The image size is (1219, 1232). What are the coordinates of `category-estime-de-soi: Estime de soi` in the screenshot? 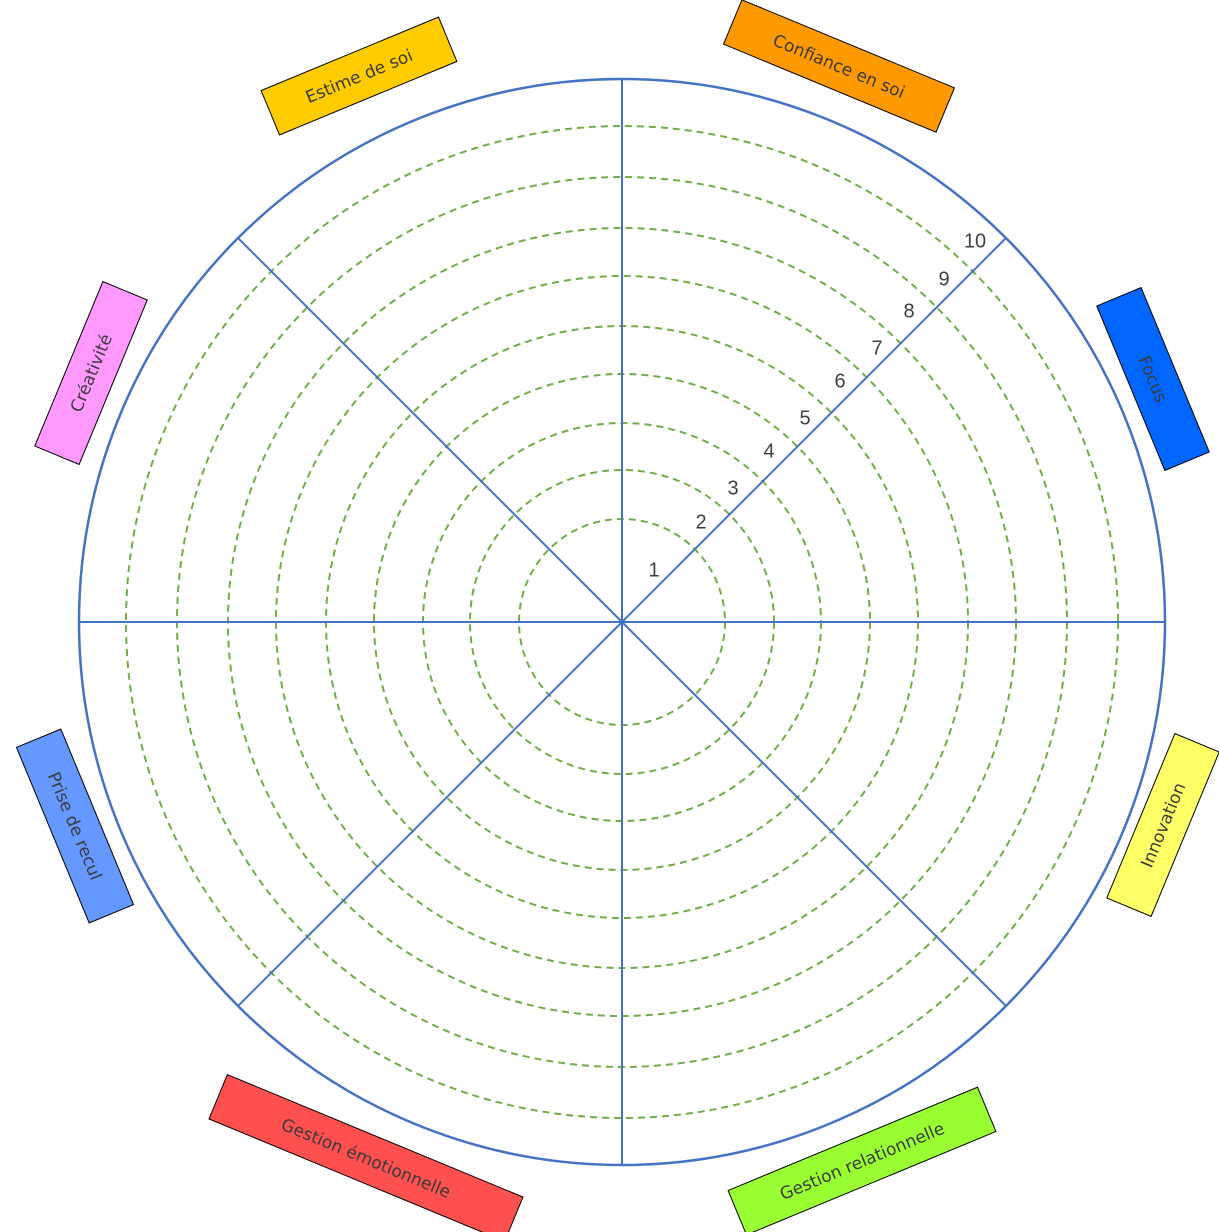 It's located at (359, 76).